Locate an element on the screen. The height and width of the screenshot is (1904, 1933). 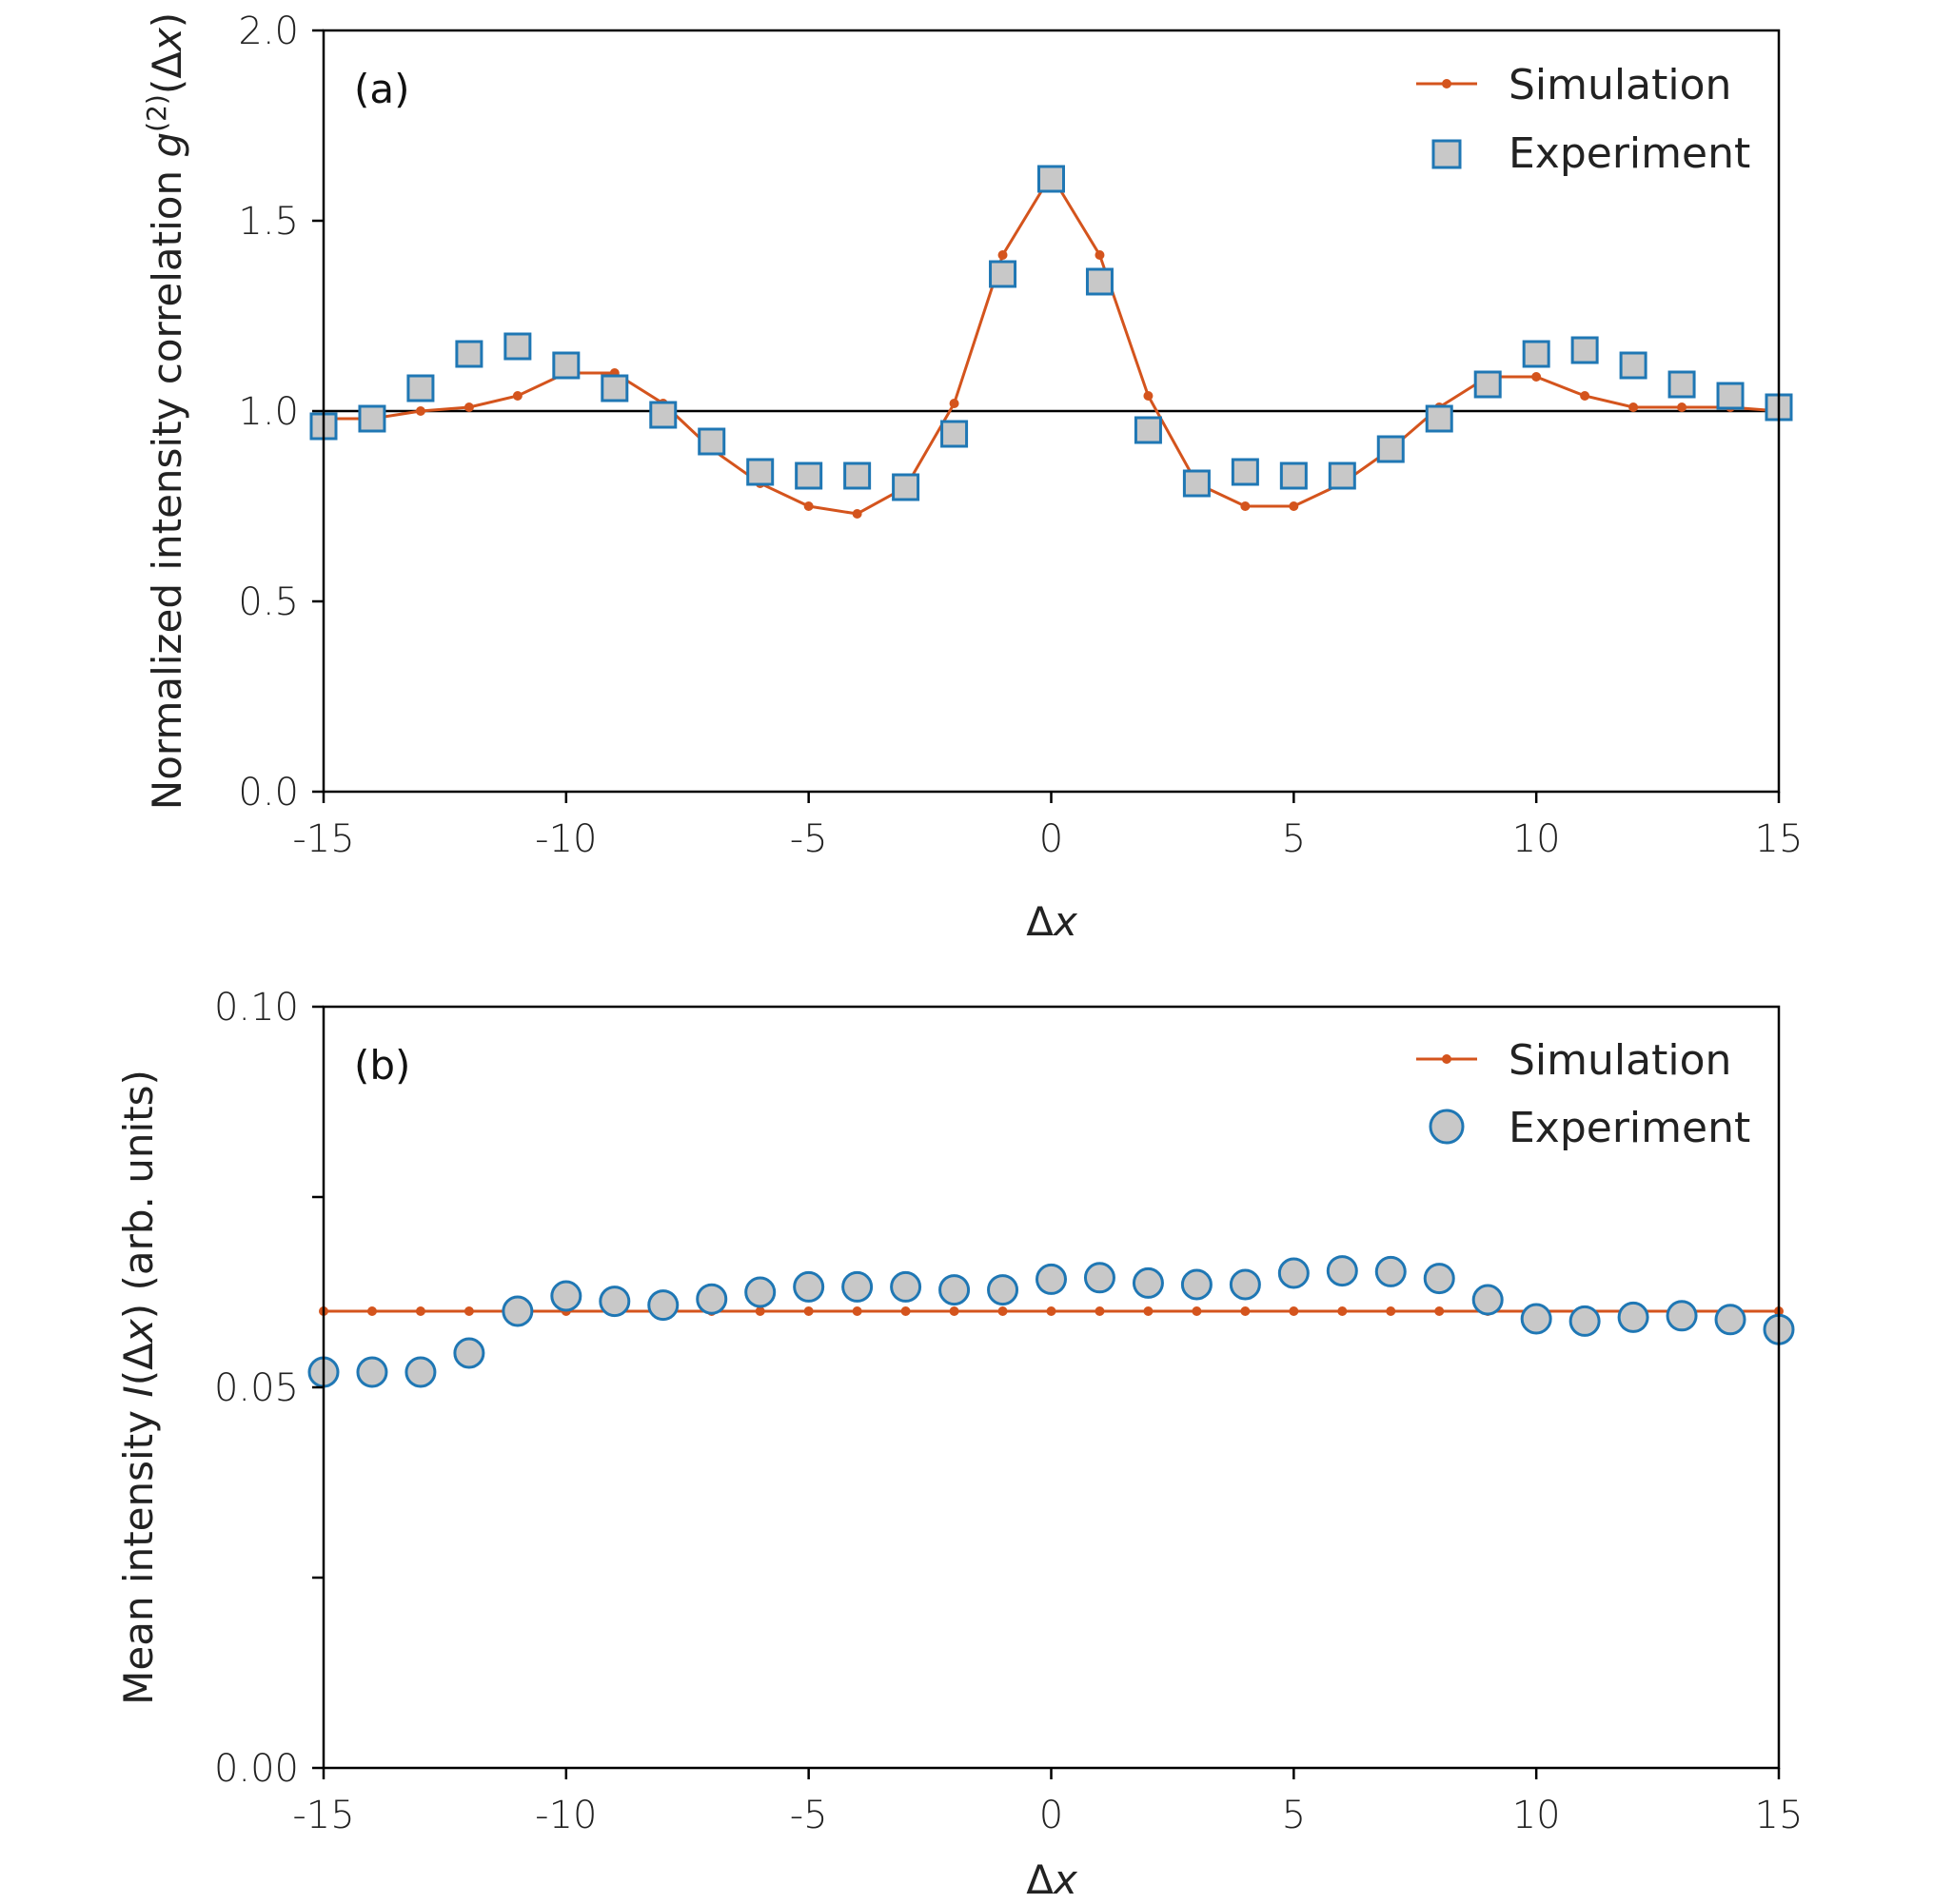
y-axis-sup-a: (2) is located at coordinates (156, 113).